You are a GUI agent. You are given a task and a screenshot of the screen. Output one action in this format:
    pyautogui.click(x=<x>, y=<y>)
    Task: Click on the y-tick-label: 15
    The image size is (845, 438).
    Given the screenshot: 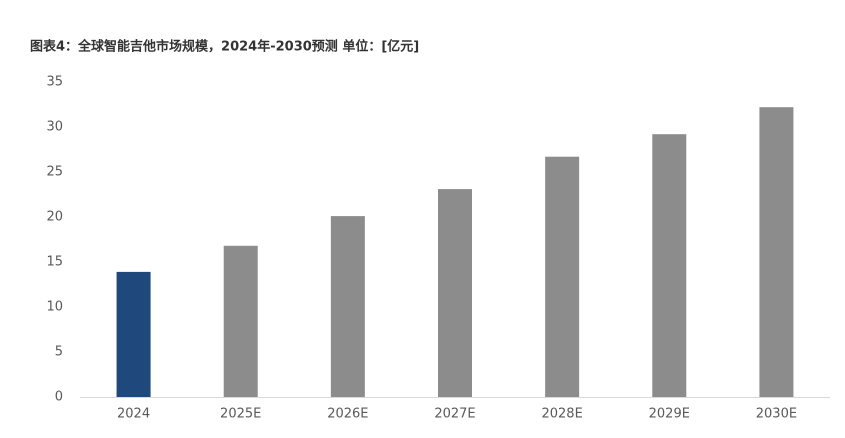 What is the action you would take?
    pyautogui.click(x=54, y=262)
    